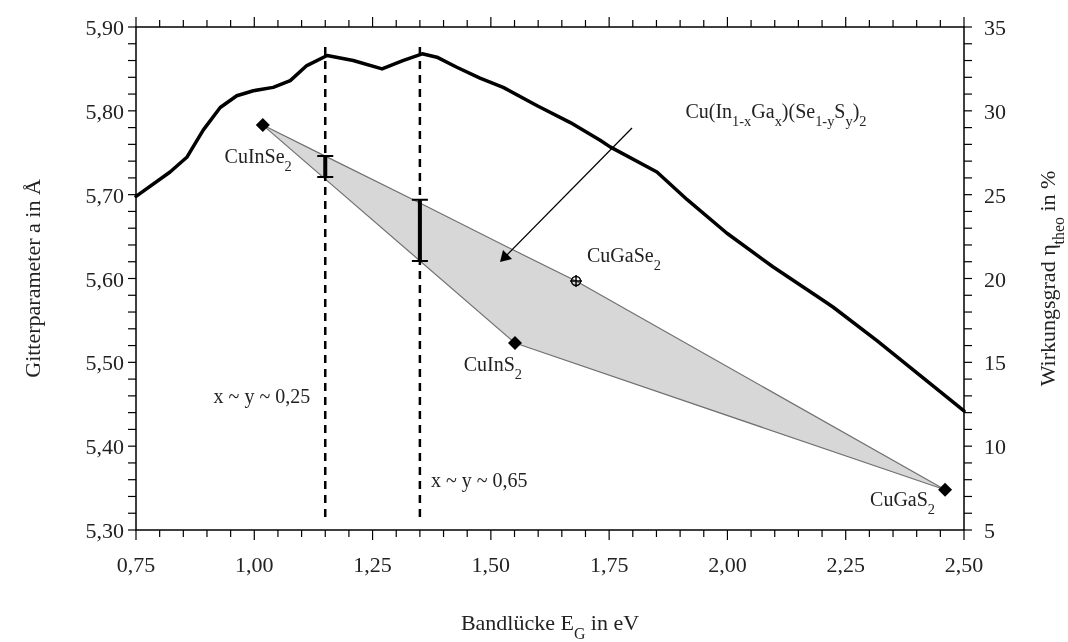 The height and width of the screenshot is (642, 1068). I want to click on y2-tick-label: 30, so click(995, 111).